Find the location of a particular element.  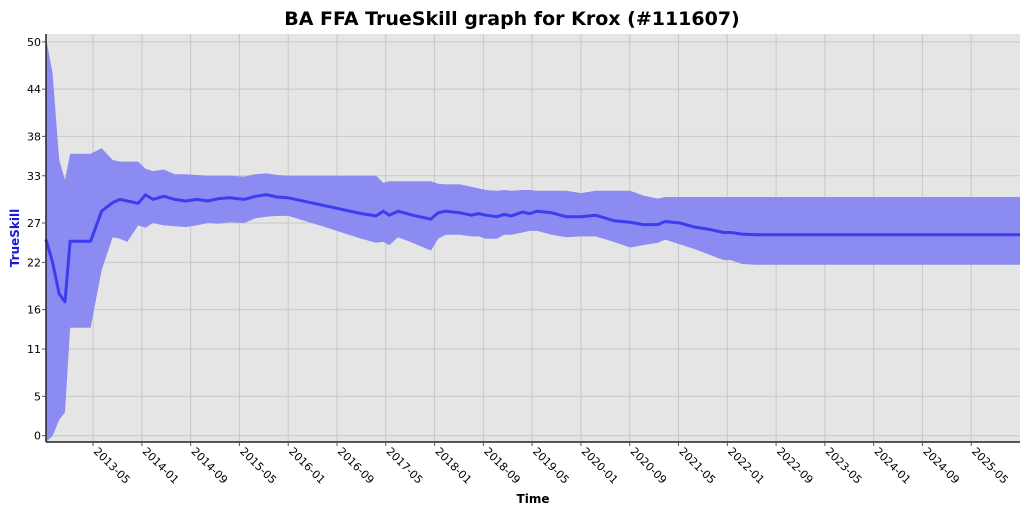

y-tick-label: 0 is located at coordinates (37, 436).